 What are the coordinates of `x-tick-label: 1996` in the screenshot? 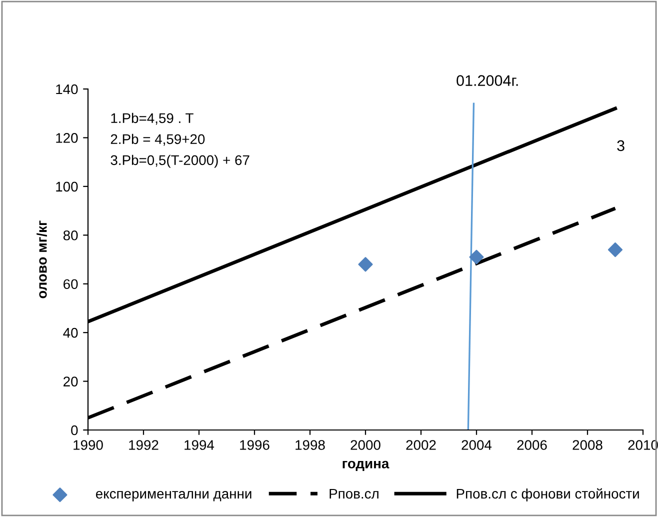 It's located at (255, 445).